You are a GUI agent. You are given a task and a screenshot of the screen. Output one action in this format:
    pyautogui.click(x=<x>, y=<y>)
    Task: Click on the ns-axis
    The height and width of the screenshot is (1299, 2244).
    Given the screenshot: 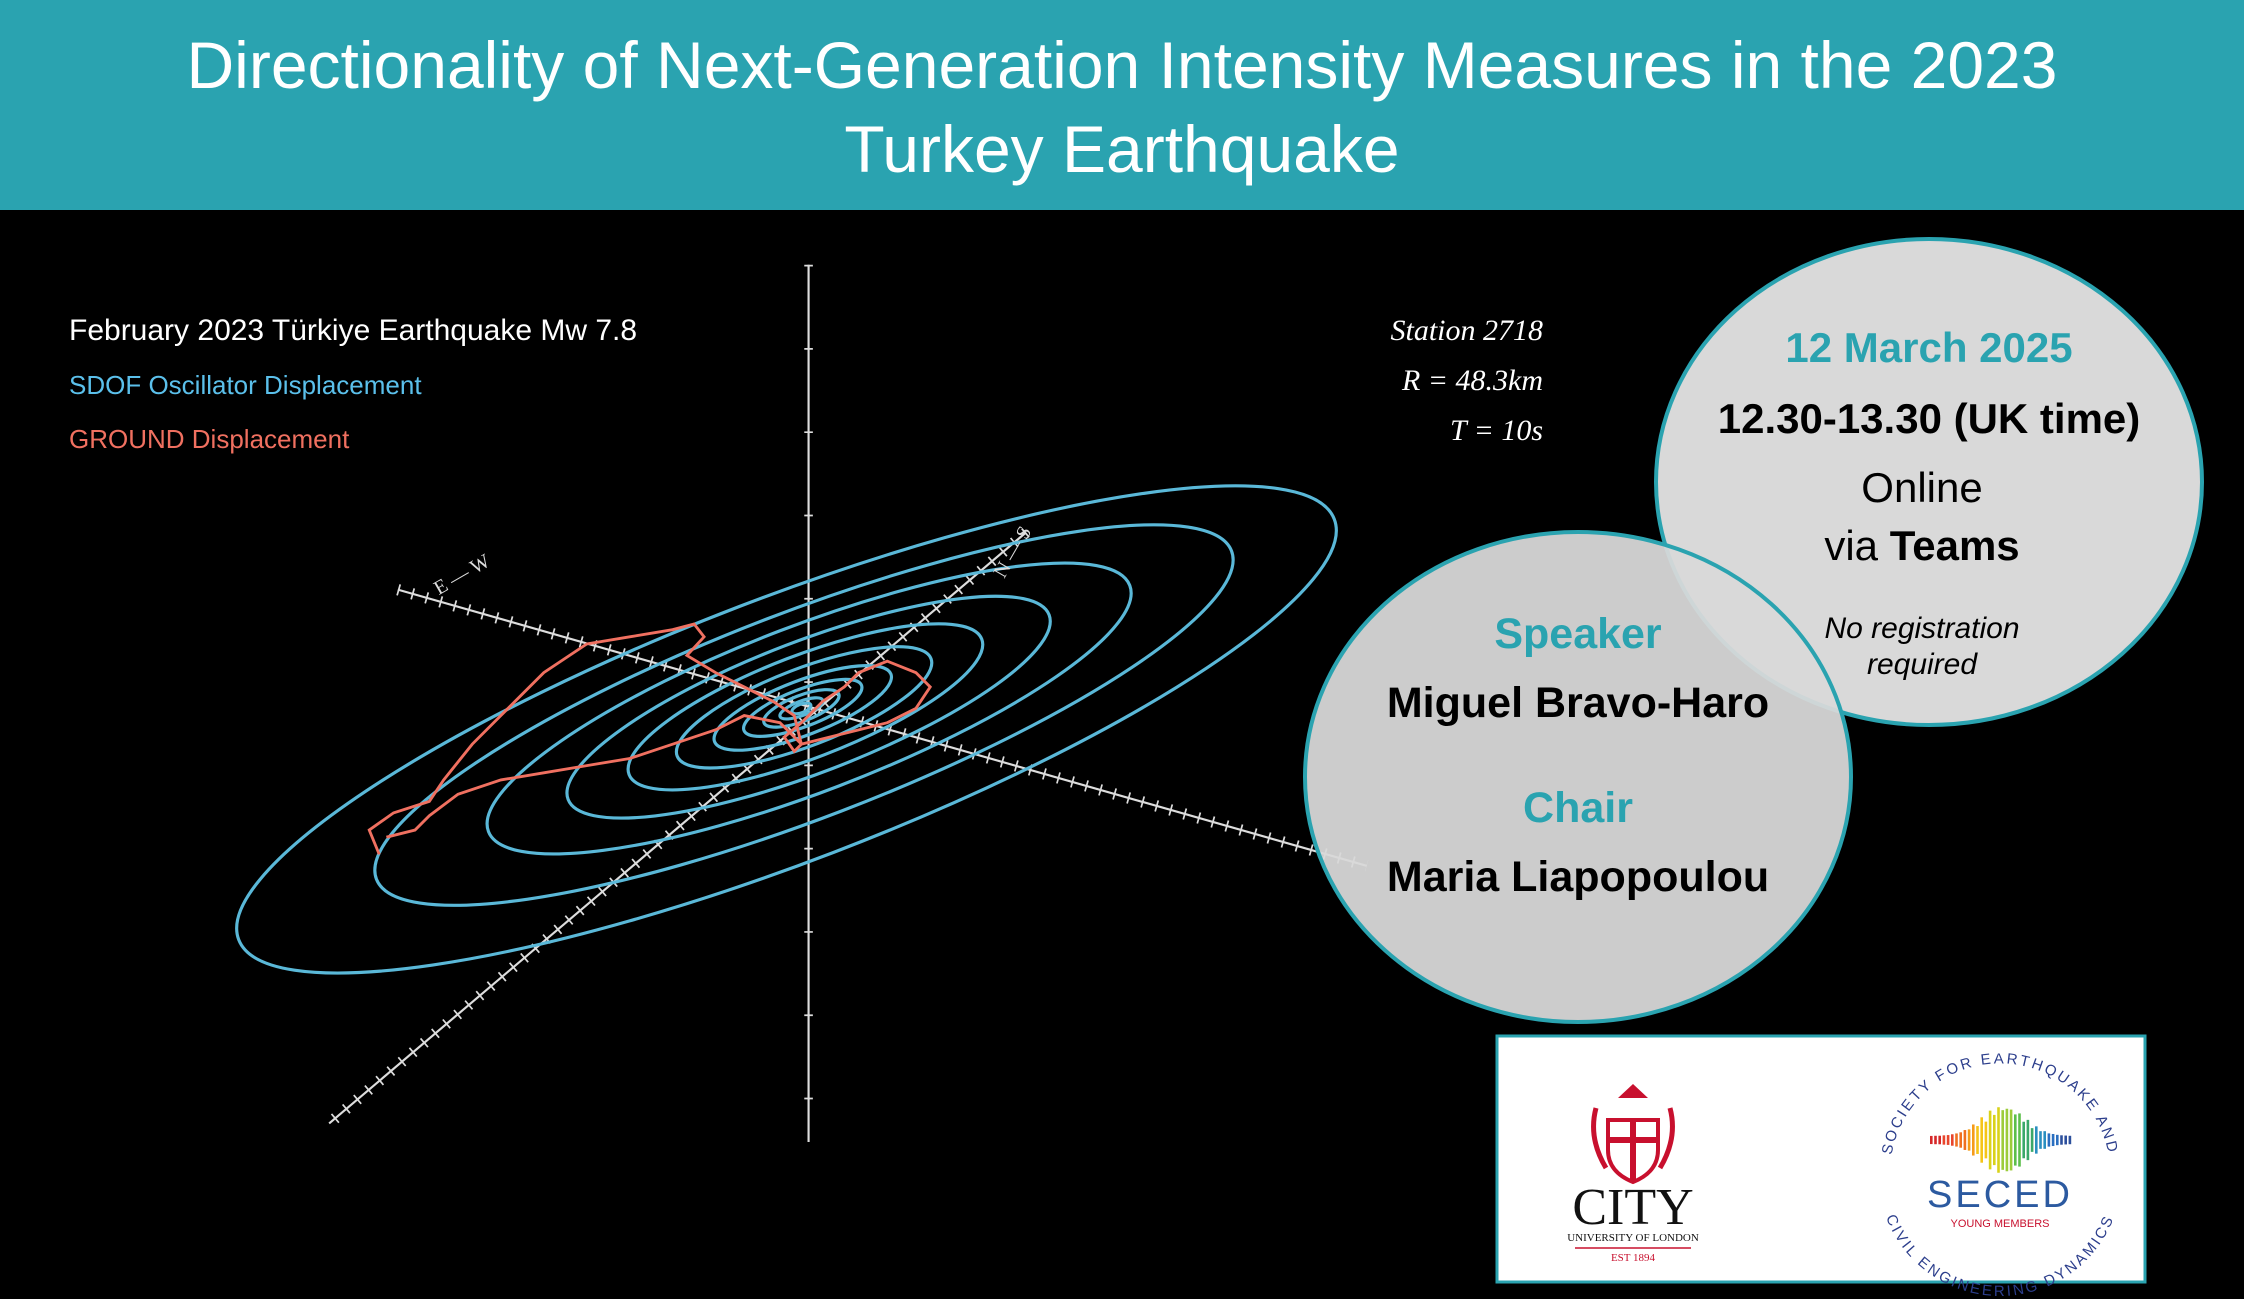 What is the action you would take?
    pyautogui.click(x=677, y=828)
    